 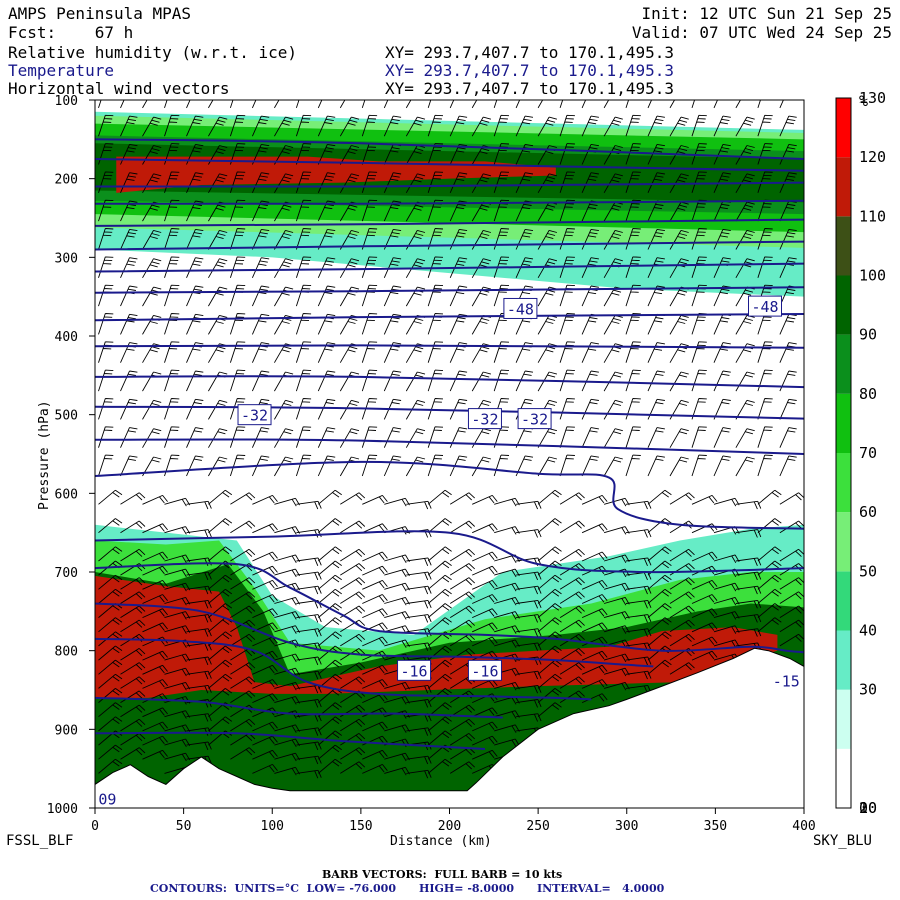 I want to click on x-tick-label: 200, so click(x=449, y=826).